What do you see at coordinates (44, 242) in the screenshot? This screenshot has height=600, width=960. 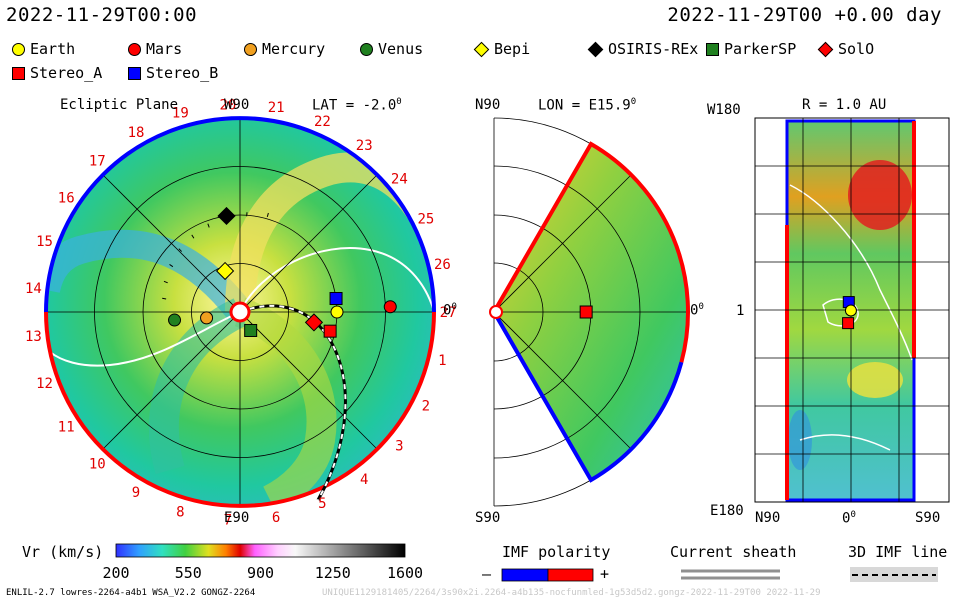 I see `rim-label: 15` at bounding box center [44, 242].